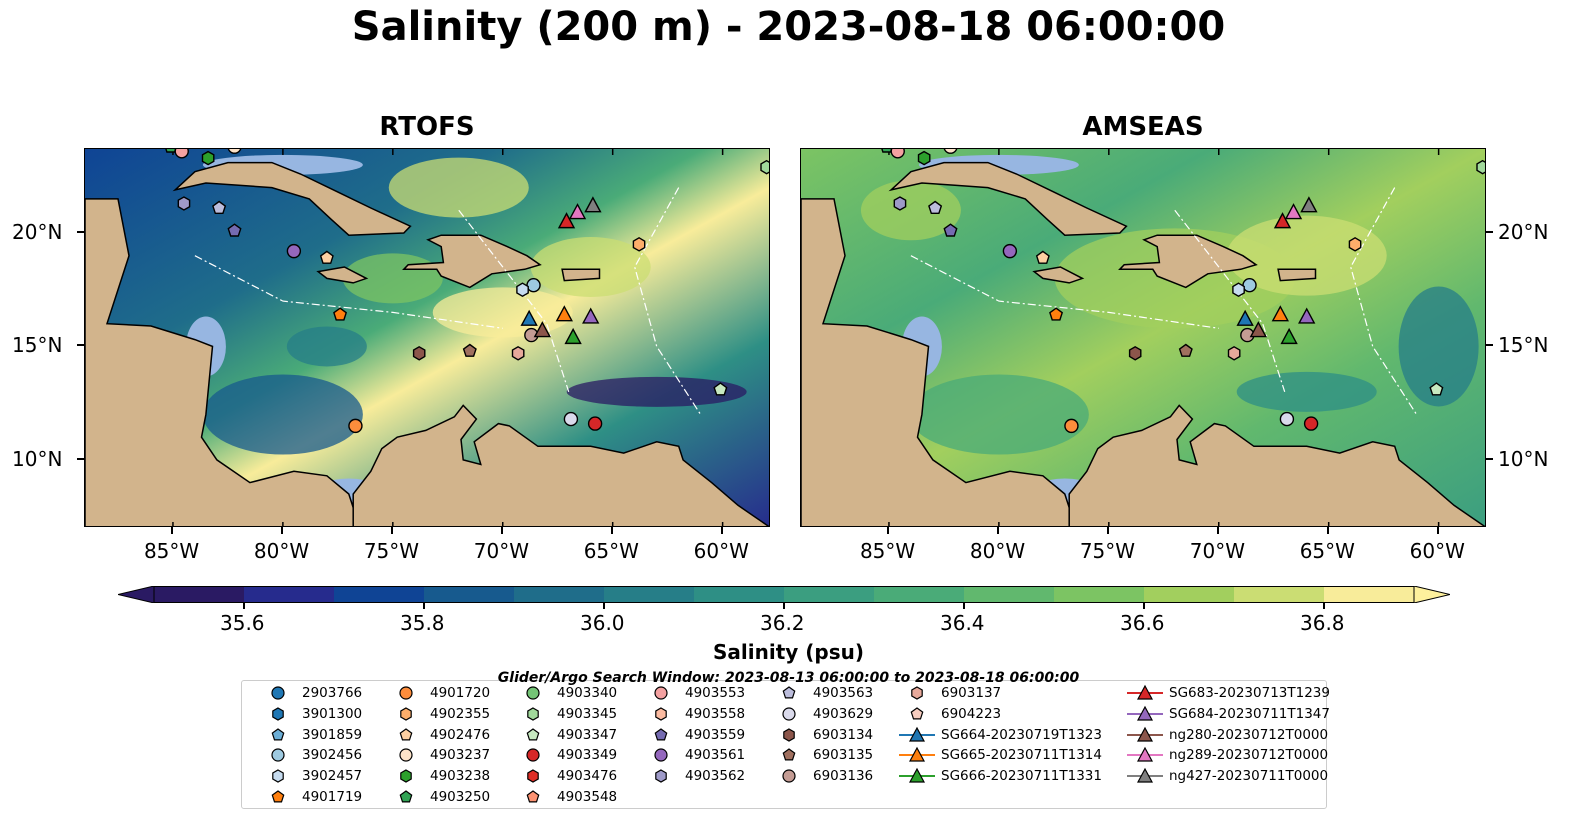 The height and width of the screenshot is (827, 1577). What do you see at coordinates (460, 713) in the screenshot?
I see `legend-label: 4902355` at bounding box center [460, 713].